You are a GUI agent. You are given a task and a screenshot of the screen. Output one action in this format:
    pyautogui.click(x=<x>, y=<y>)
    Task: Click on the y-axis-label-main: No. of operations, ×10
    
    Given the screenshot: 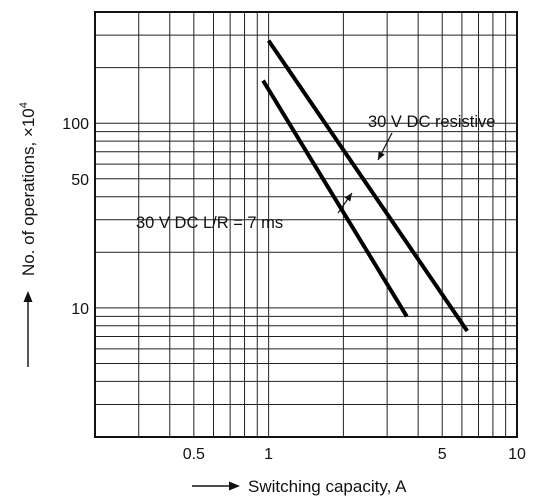 What is the action you would take?
    pyautogui.click(x=28, y=192)
    